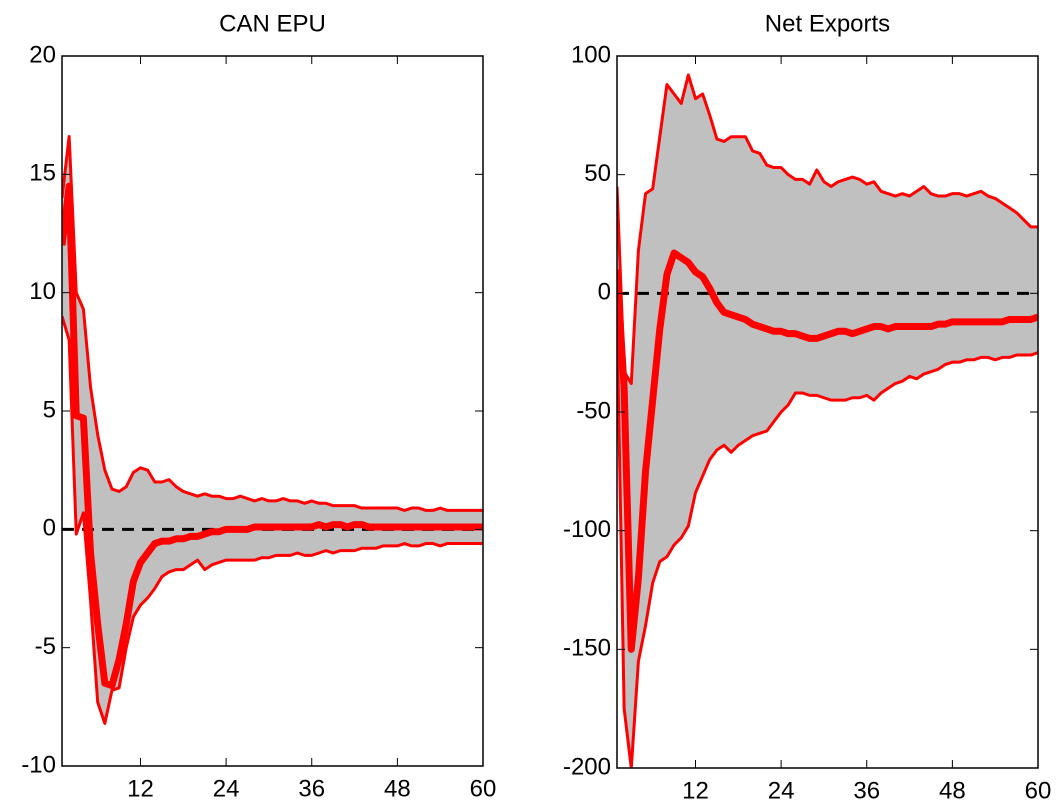  Describe the element at coordinates (272, 23) in the screenshot. I see `chart-title: CAN EPU` at that location.